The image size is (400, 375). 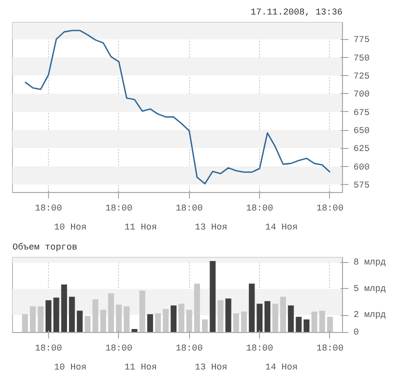 I want to click on y-tick-label: 575, so click(x=362, y=185).